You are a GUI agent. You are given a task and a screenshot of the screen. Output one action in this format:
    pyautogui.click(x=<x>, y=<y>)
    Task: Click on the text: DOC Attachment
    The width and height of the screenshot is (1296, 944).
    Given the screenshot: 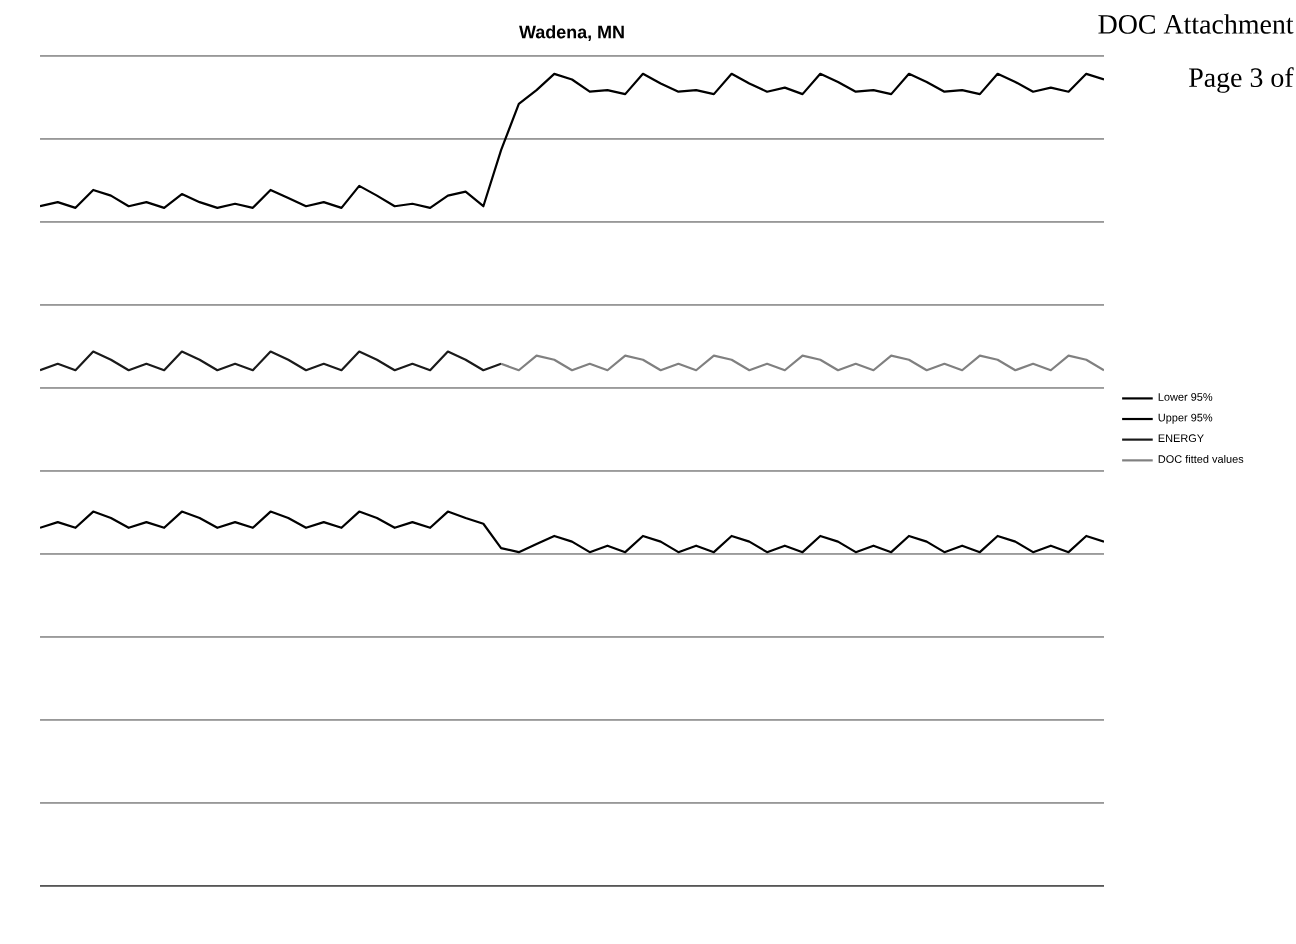 What is the action you would take?
    pyautogui.click(x=1196, y=24)
    